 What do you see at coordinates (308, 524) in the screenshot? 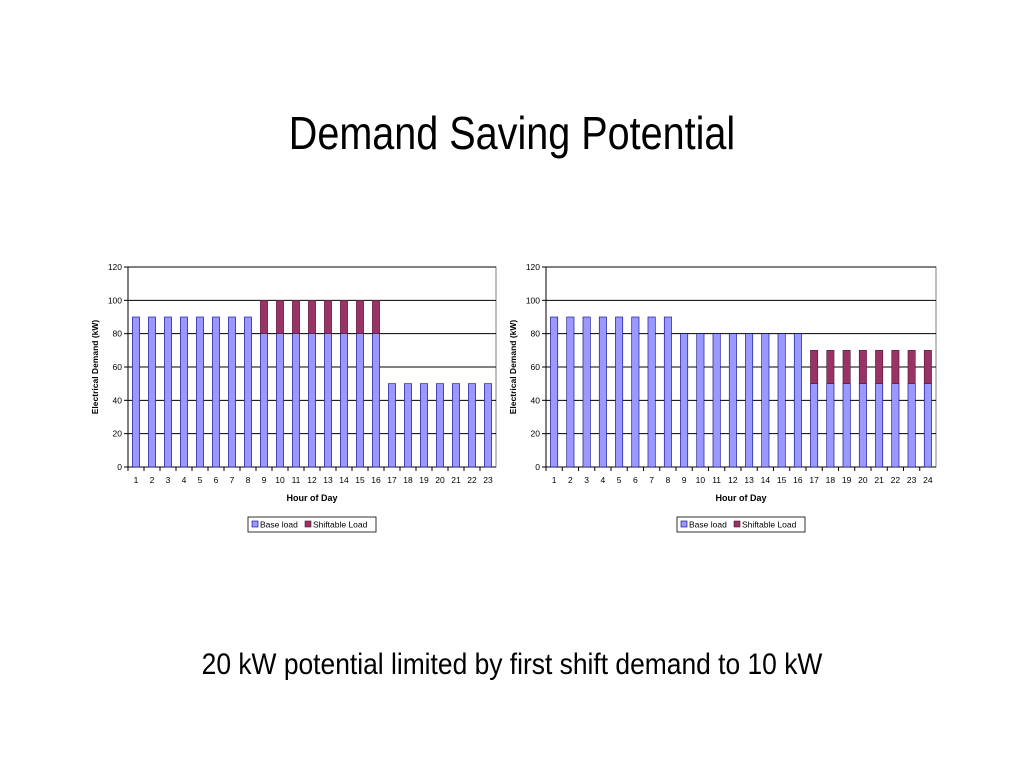
I see `left-legend-swatch-shiftable` at bounding box center [308, 524].